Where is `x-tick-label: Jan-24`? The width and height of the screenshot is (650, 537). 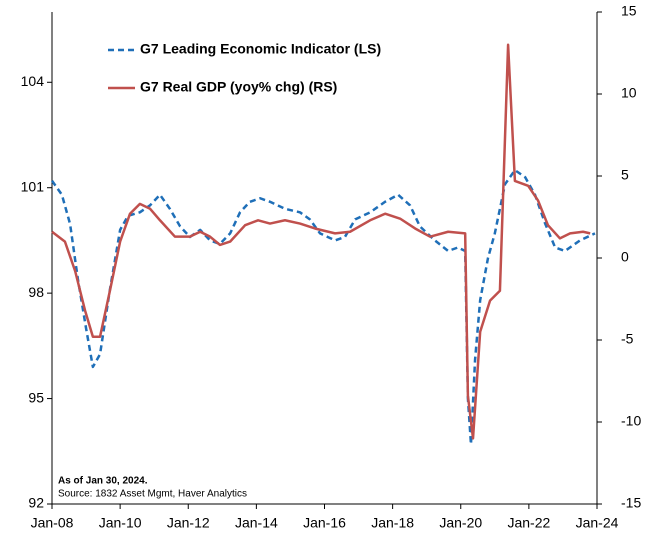 x-tick-label: Jan-24 is located at coordinates (597, 523).